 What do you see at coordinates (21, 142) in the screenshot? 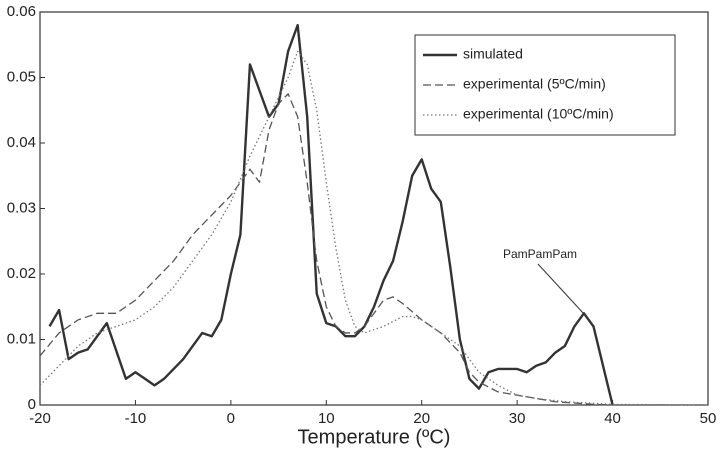
I see `y-tick-label: 0.04` at bounding box center [21, 142].